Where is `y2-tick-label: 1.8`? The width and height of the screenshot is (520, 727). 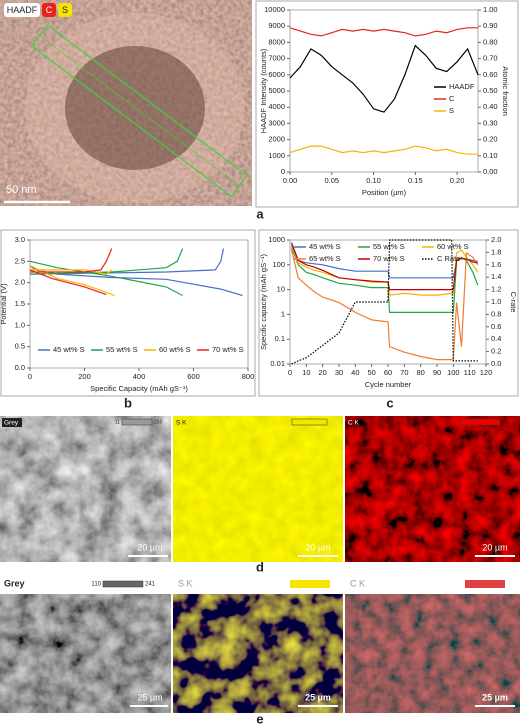
y2-tick-label: 1.8 is located at coordinates (496, 251).